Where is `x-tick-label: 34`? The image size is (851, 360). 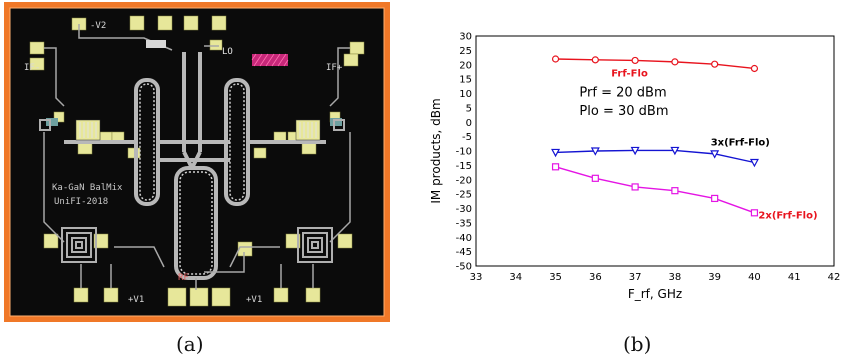 x-tick-label: 34 is located at coordinates (515, 277).